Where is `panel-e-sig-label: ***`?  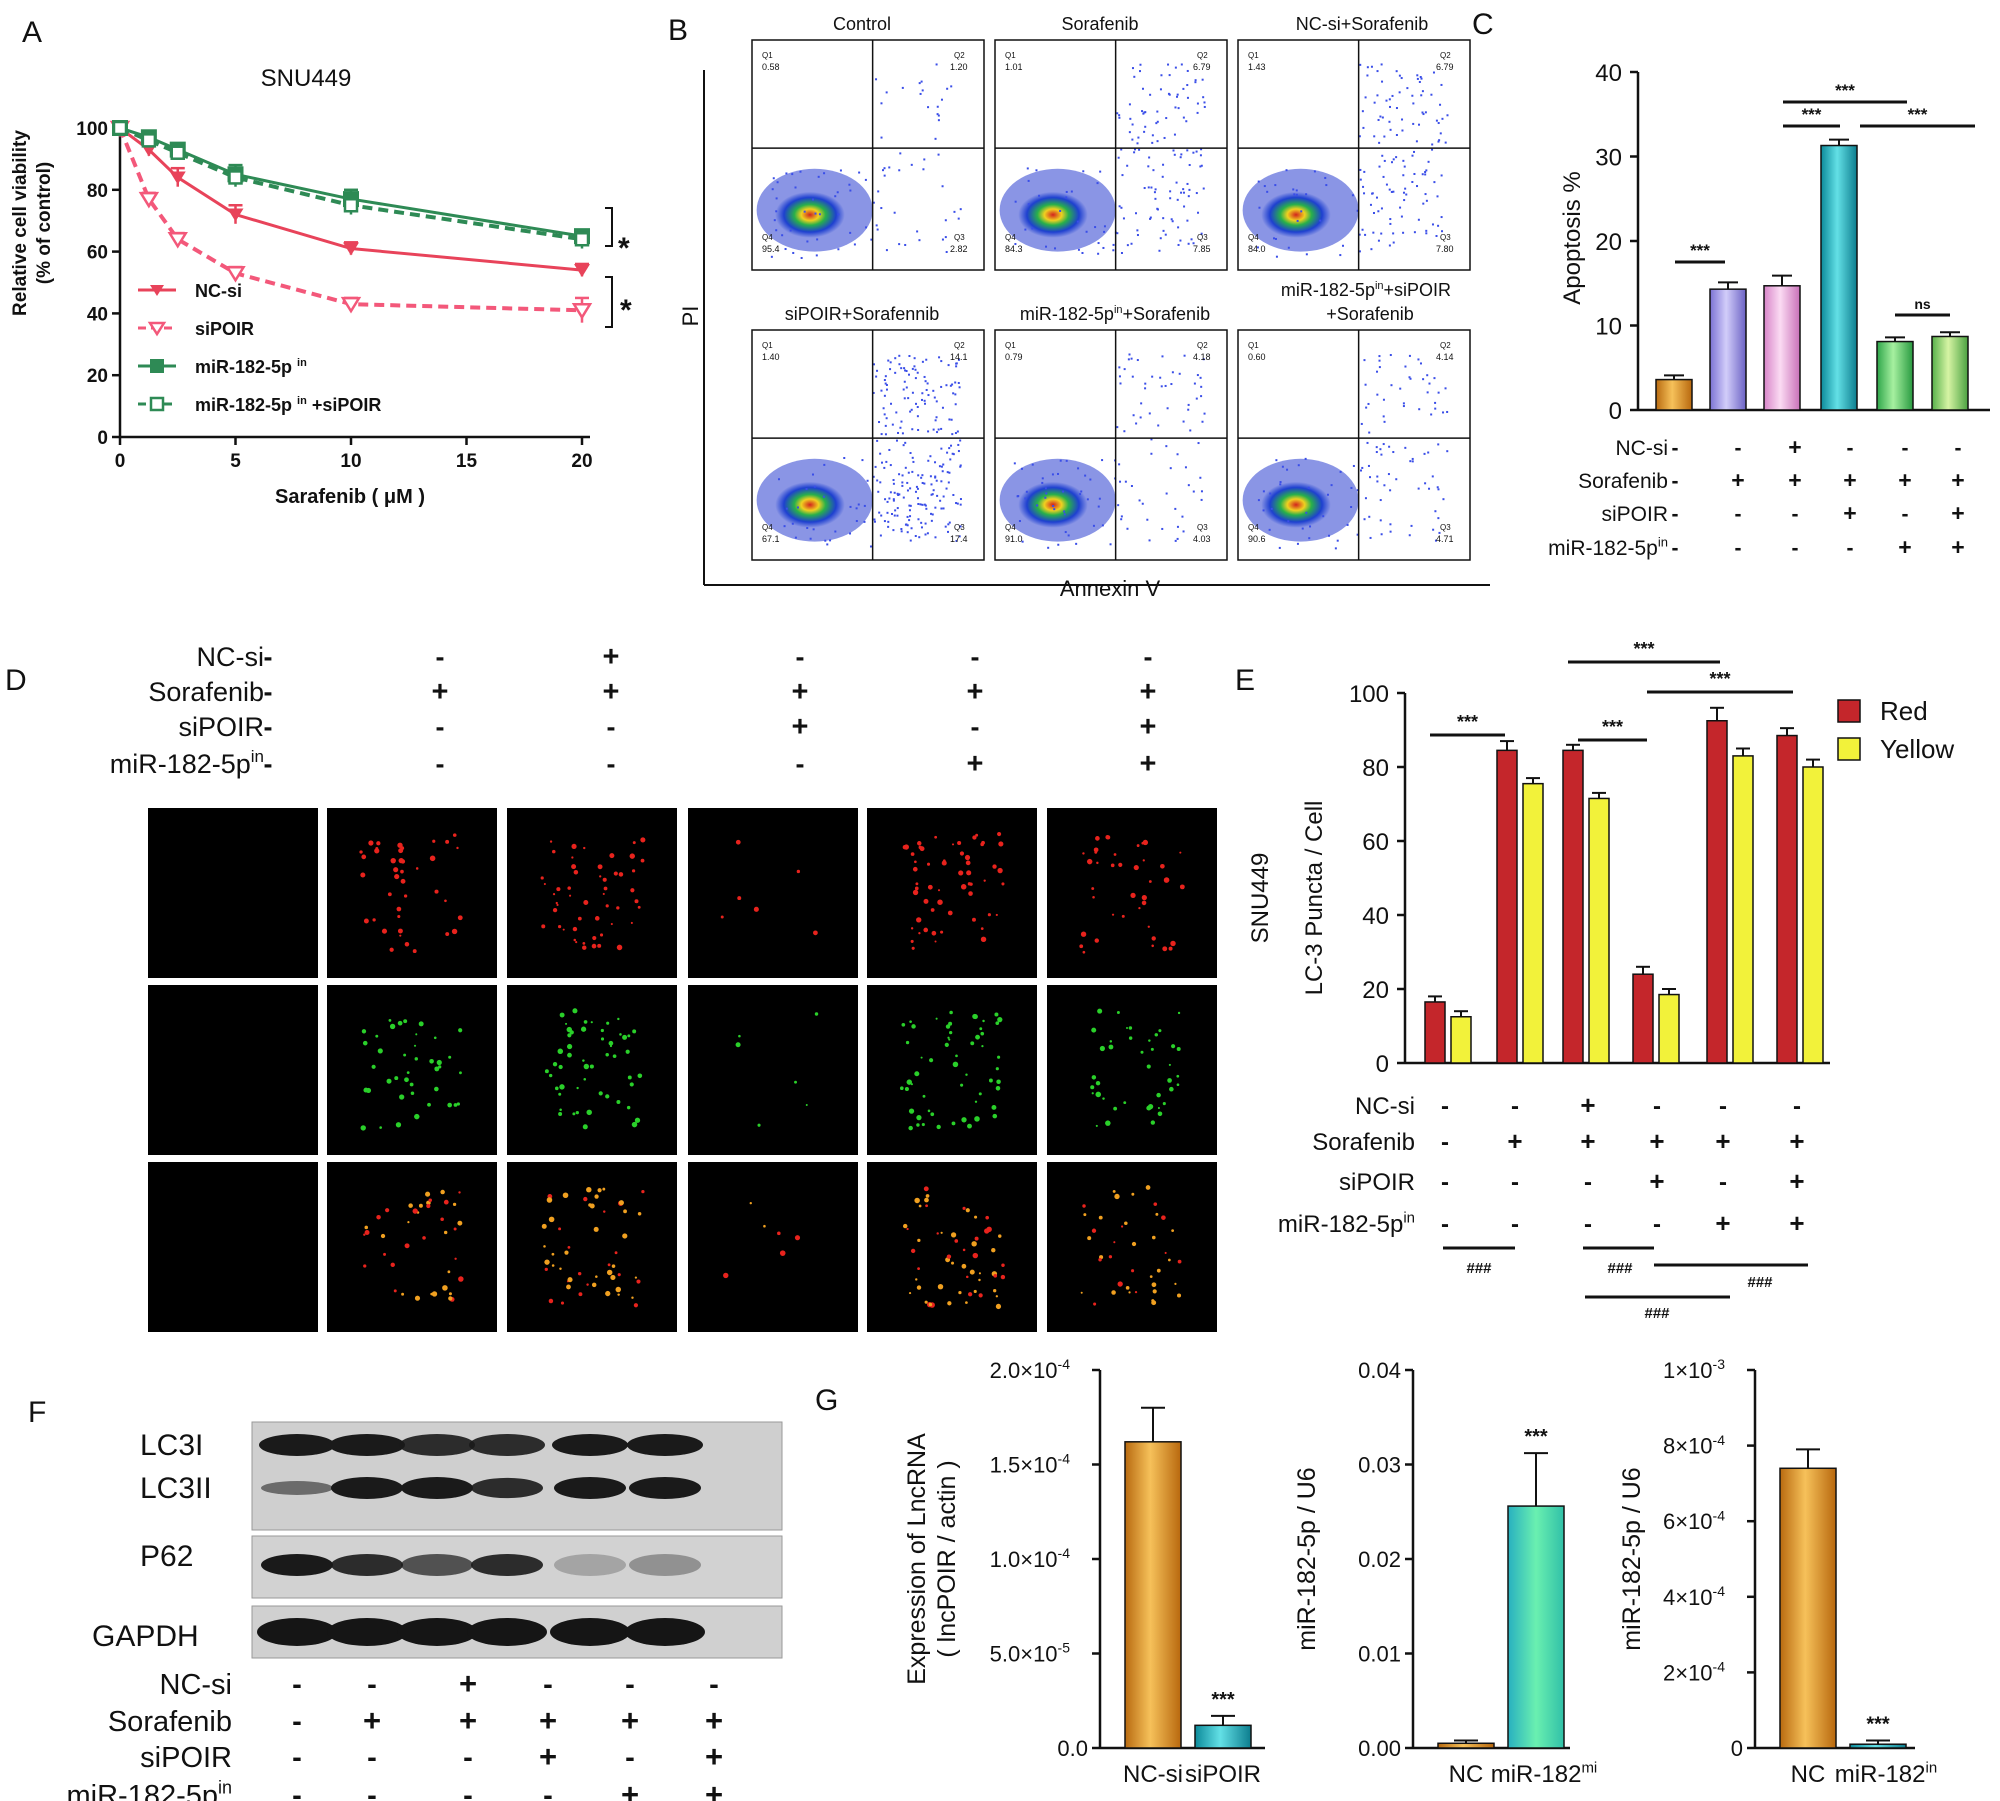
panel-e-sig-label: *** is located at coordinates (1467, 722).